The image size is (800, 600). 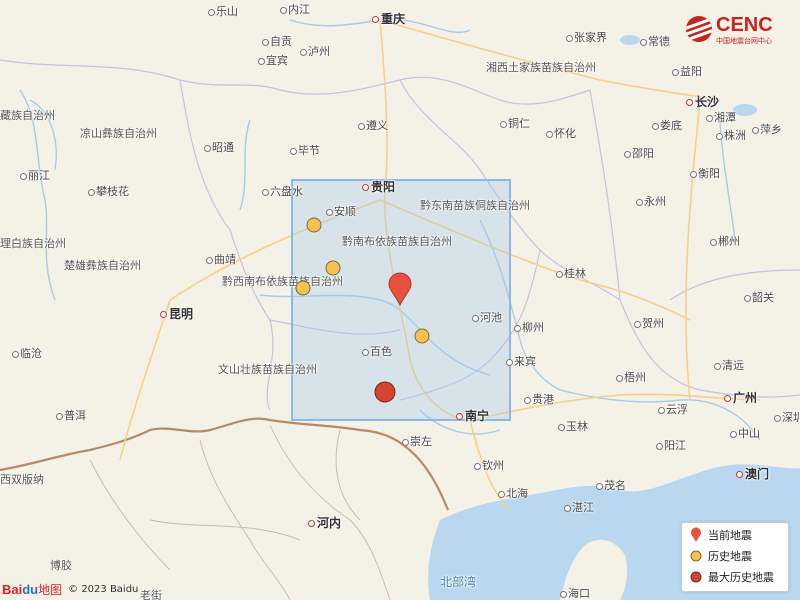 I want to click on legend-item-largest: 最大历史地震, so click(x=732, y=577).